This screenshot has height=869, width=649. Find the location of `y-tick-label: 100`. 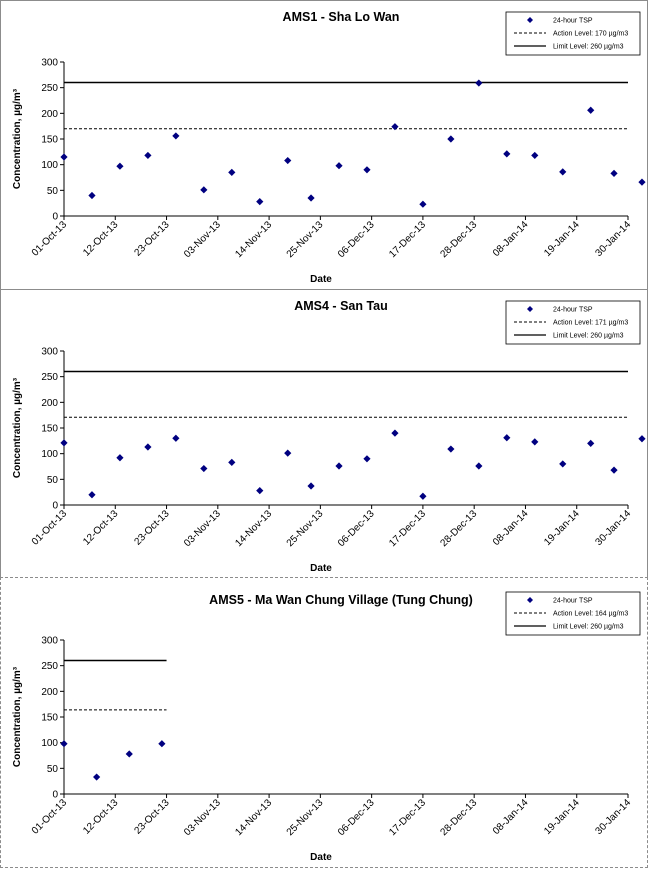

y-tick-label: 100 is located at coordinates (49, 743).